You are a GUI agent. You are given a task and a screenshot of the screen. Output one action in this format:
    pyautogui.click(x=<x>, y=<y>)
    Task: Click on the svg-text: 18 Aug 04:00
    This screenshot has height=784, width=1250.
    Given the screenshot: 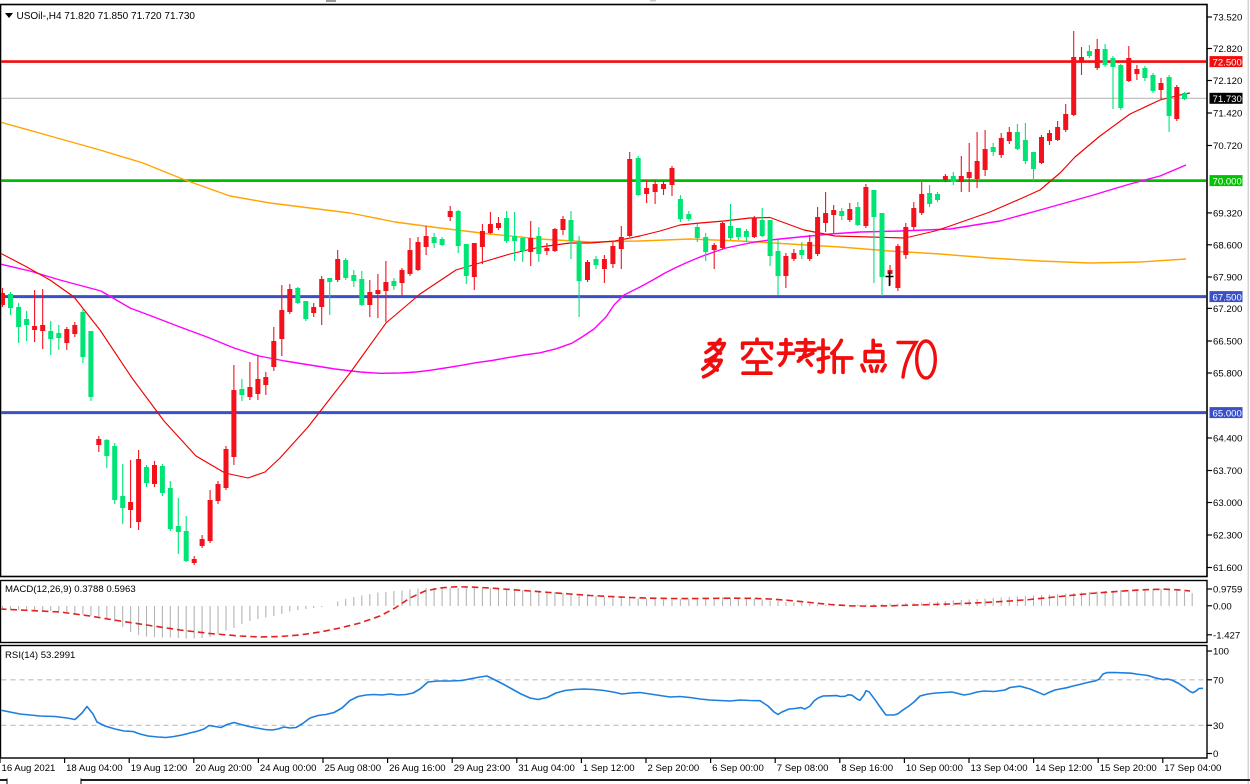 What is the action you would take?
    pyautogui.click(x=94, y=768)
    